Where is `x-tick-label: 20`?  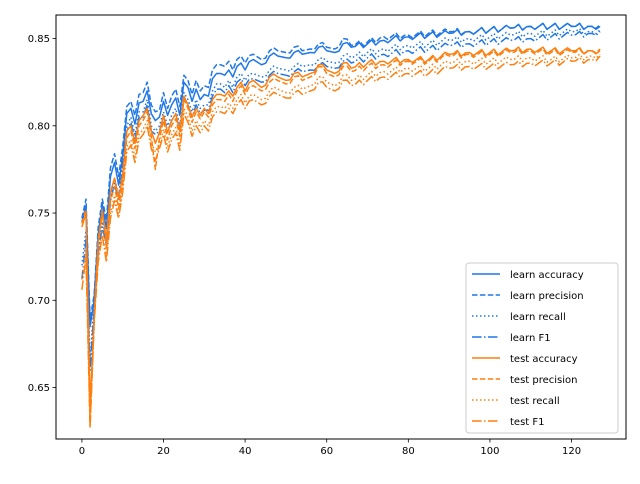
x-tick-label: 20 is located at coordinates (163, 451).